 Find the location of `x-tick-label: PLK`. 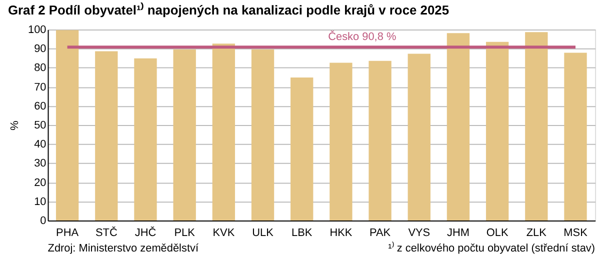

x-tick-label: PLK is located at coordinates (185, 232).